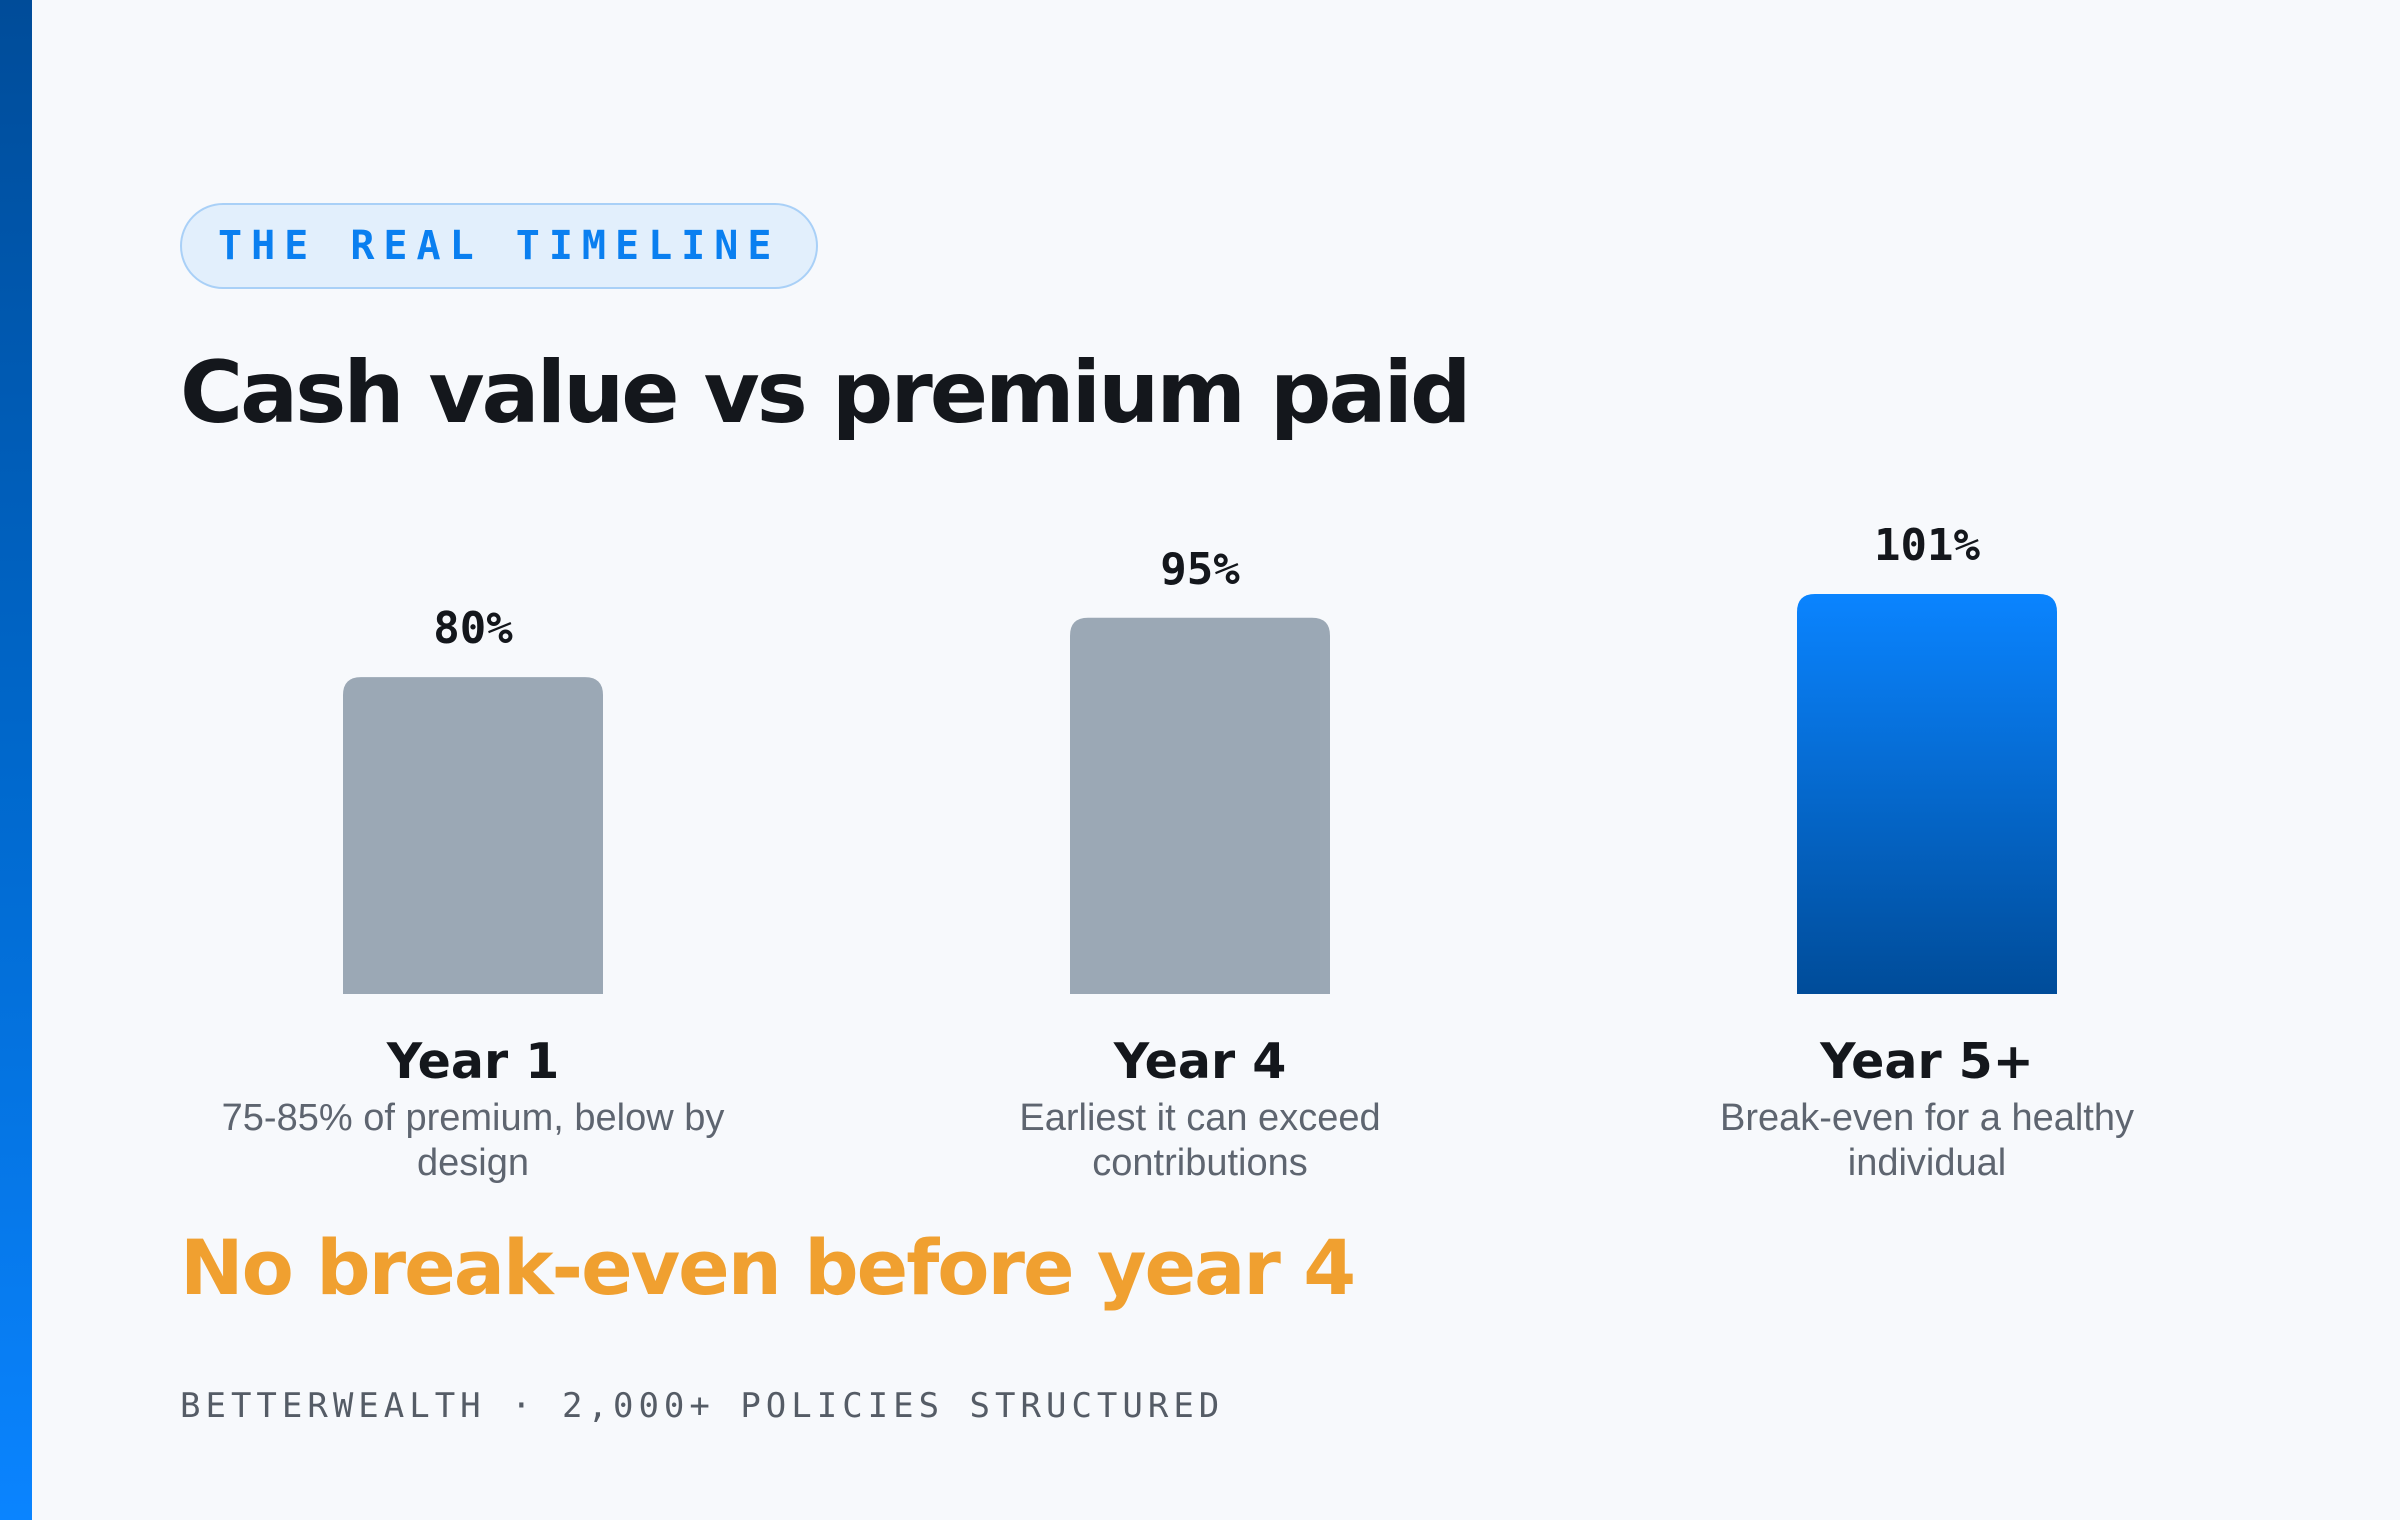  I want to click on eyebrow-pill: THE REAL TIMELINE, so click(499, 246).